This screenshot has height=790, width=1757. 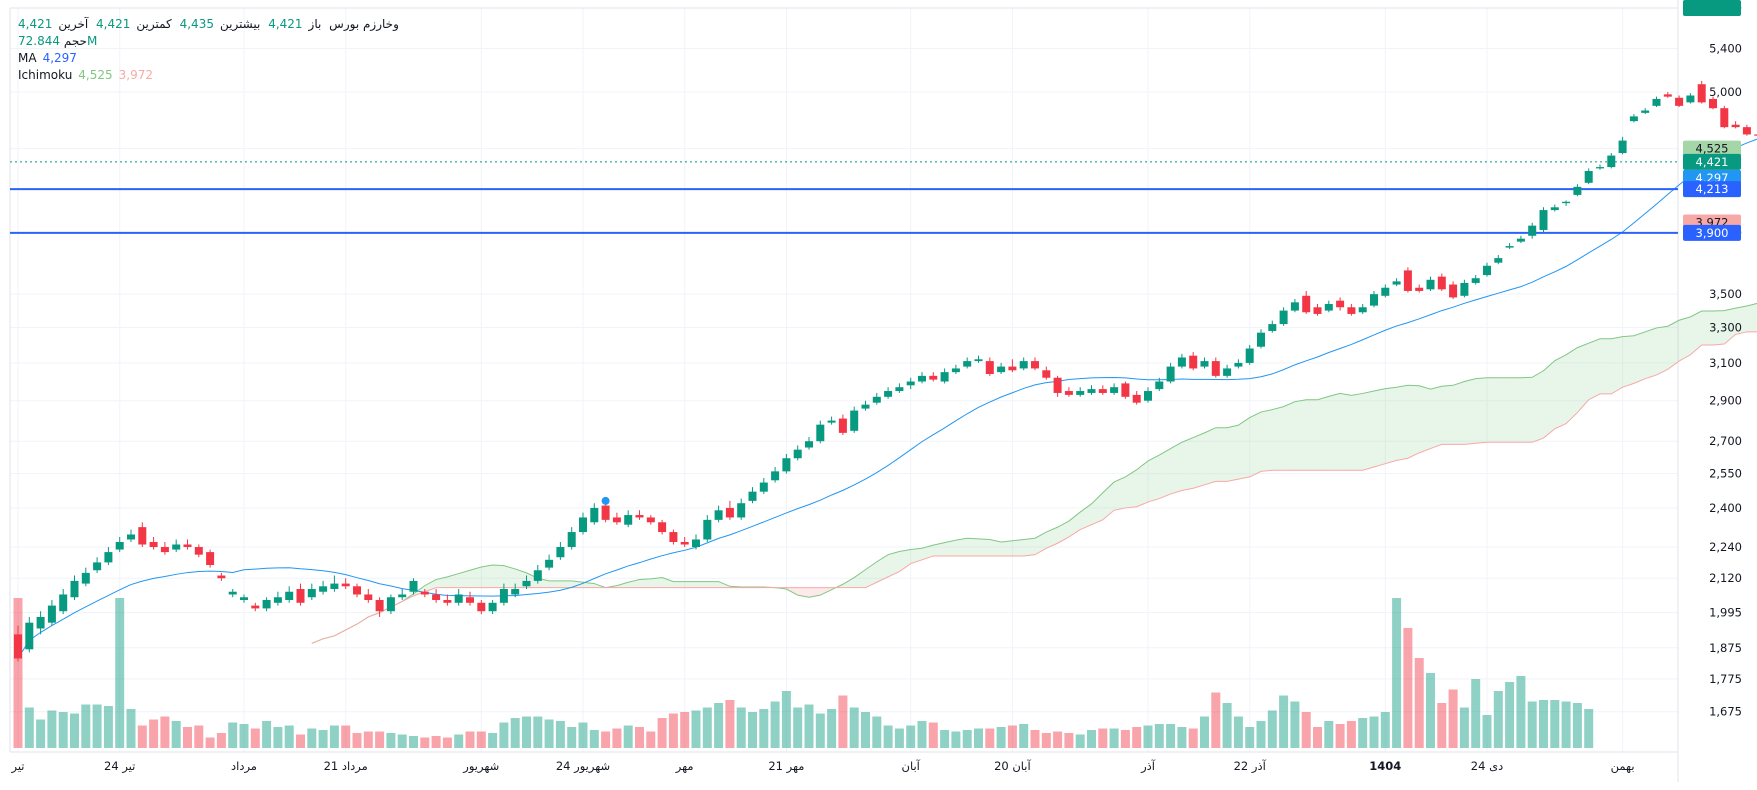 I want to click on volume-label: حجم, so click(x=75, y=41).